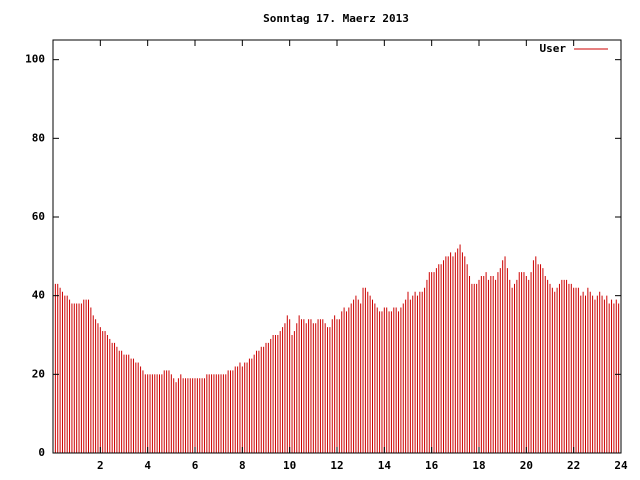 Image resolution: width=640 pixels, height=480 pixels. I want to click on x-tick-label: 6, so click(195, 465).